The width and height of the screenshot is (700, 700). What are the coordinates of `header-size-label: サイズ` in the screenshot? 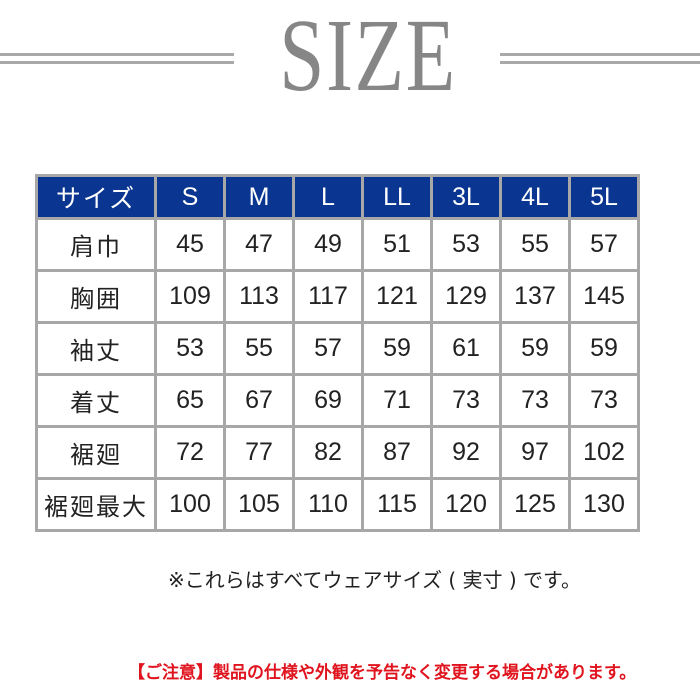 It's located at (96, 197).